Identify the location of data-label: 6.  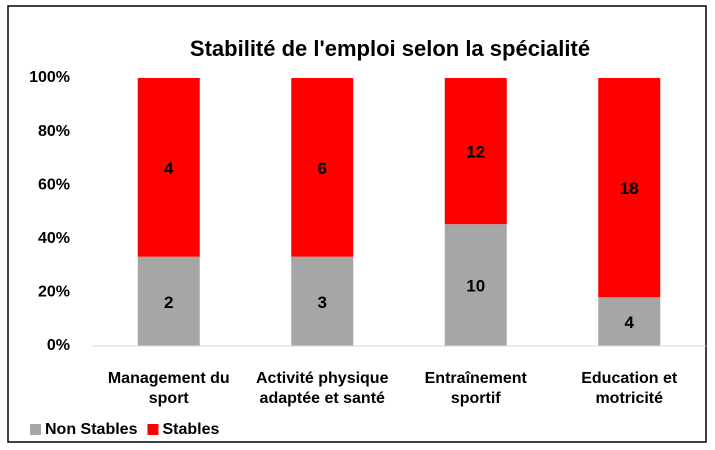
(322, 168).